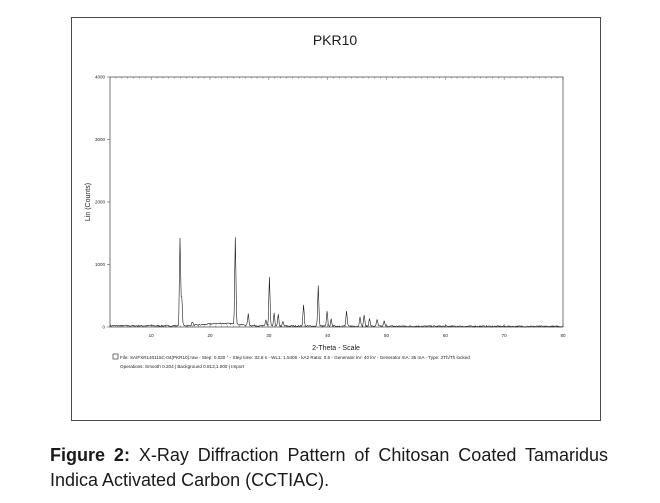 Image resolution: width=660 pixels, height=503 pixels. What do you see at coordinates (100, 77) in the screenshot?
I see `y-tick-label: 4000` at bounding box center [100, 77].